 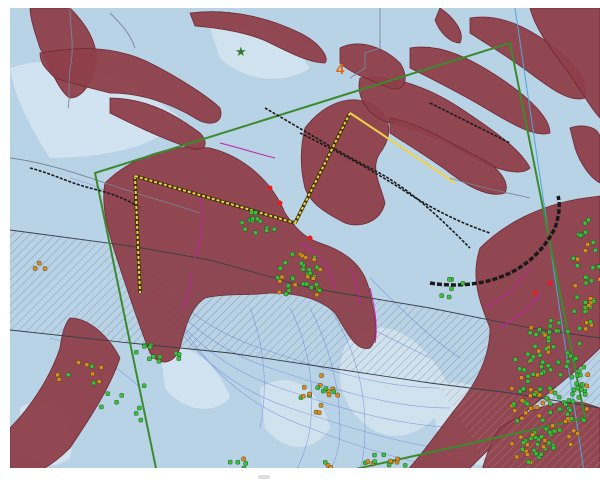 I want to click on meridian-line, so click(x=550, y=243).